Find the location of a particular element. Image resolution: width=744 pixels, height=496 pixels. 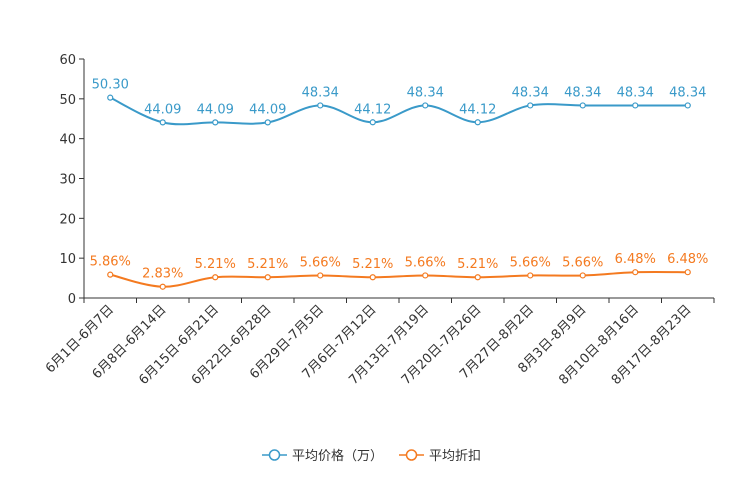

legend-item-2: 平均折扣 is located at coordinates (440, 456).